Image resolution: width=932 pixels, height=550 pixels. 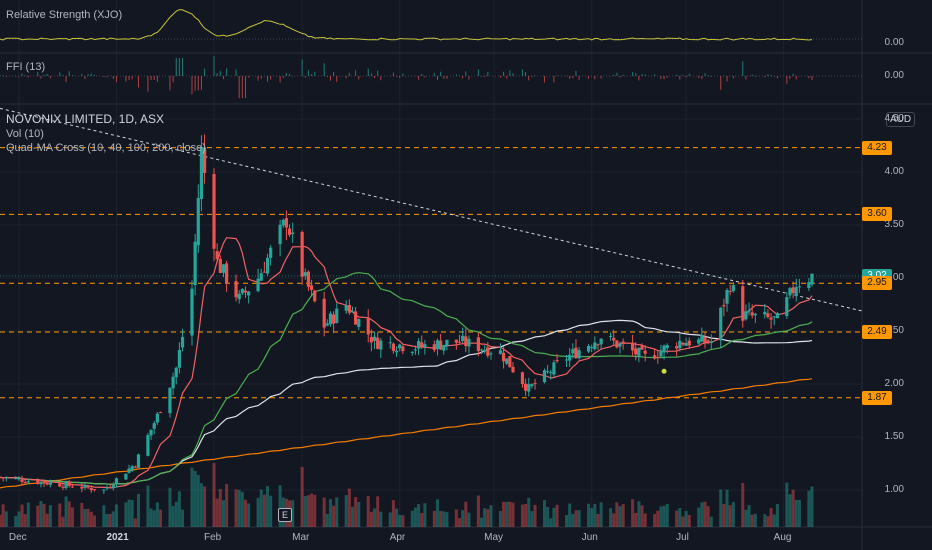 I want to click on earnings-marker: E, so click(x=285, y=515).